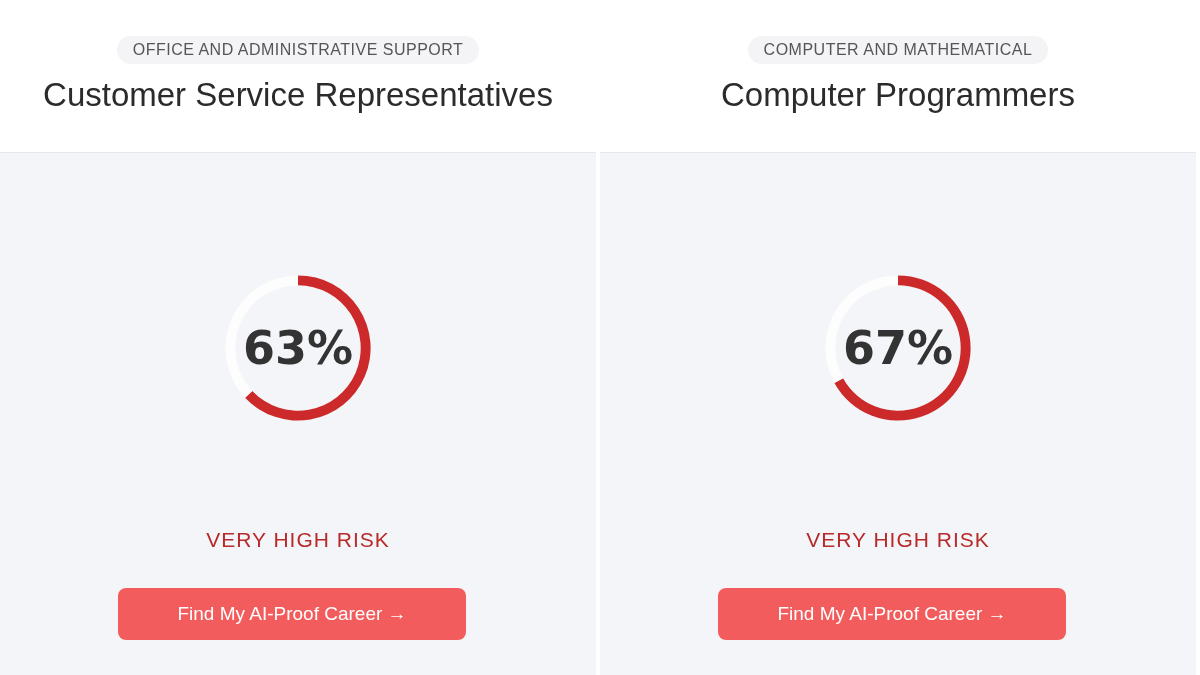  What do you see at coordinates (298, 348) in the screenshot?
I see `data-label: 63%` at bounding box center [298, 348].